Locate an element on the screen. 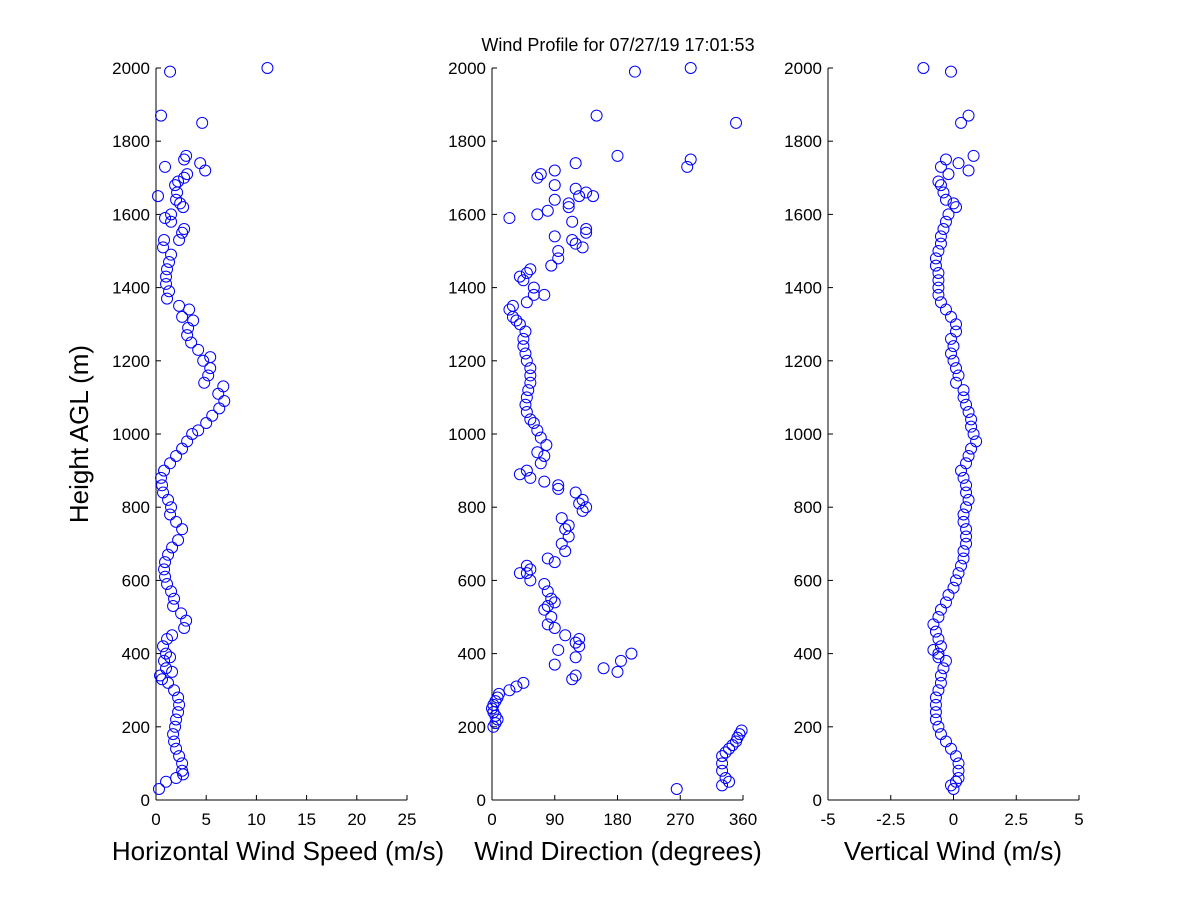 This screenshot has width=1200, height=900. x-tick-label: -2.5 is located at coordinates (890, 819).